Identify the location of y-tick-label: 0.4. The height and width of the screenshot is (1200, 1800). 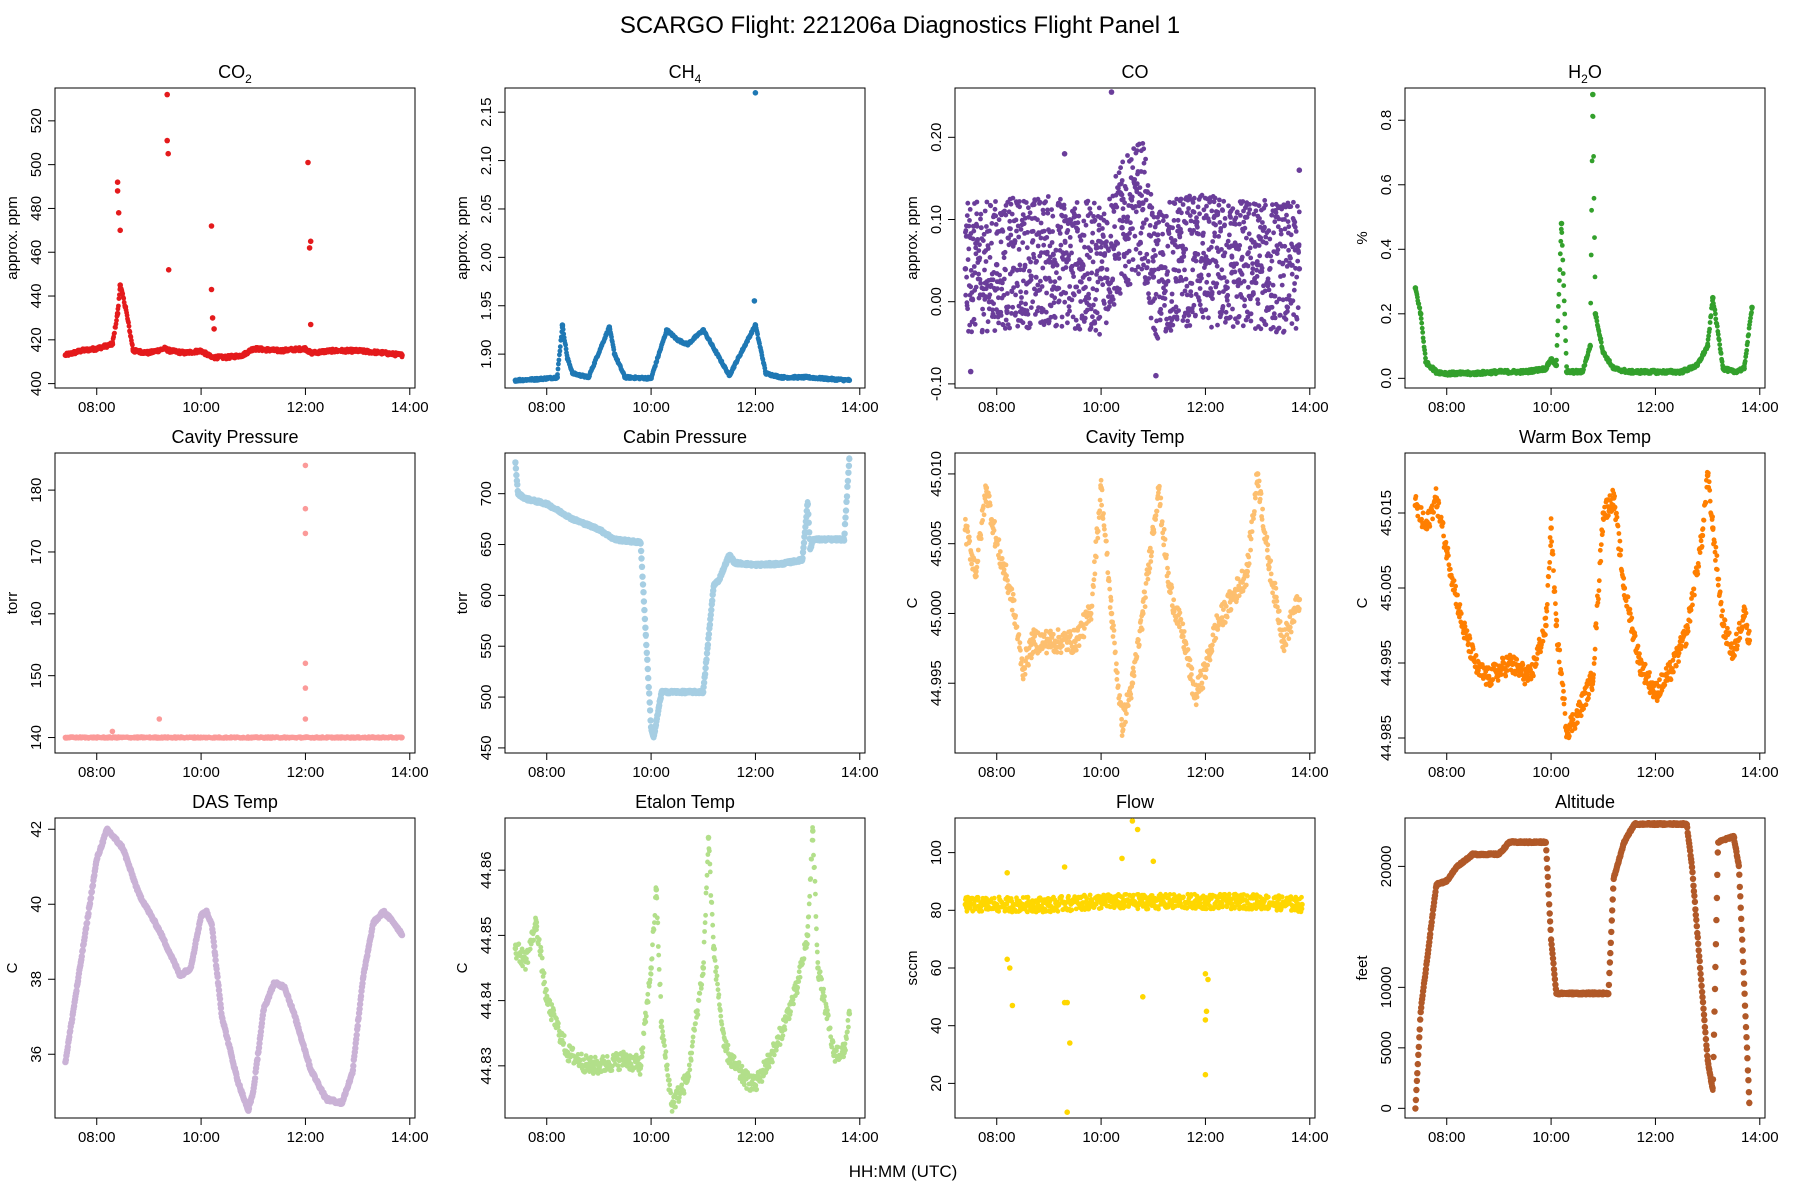
(1386, 249).